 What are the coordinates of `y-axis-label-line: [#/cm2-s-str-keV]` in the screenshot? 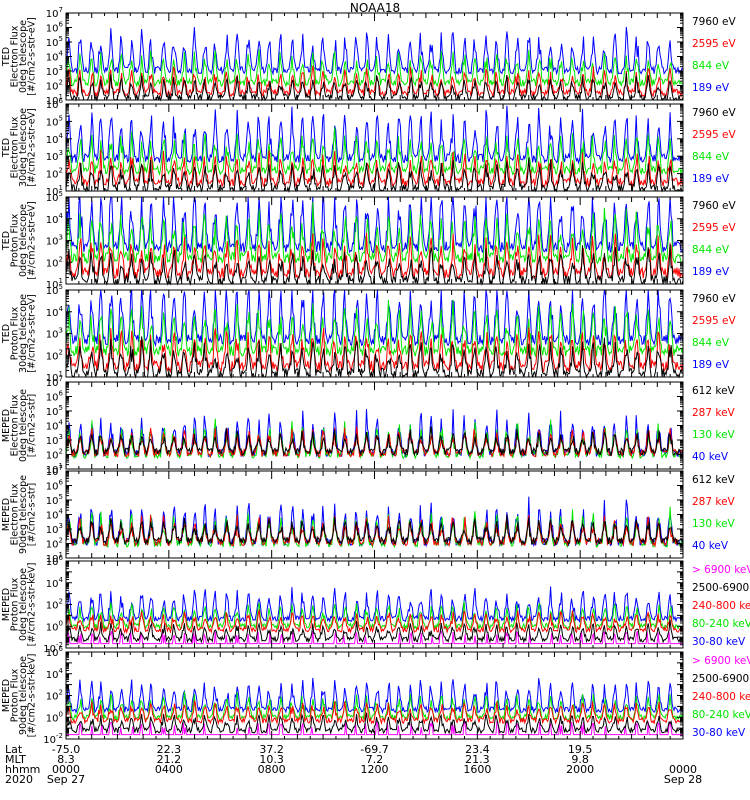 It's located at (32, 605).